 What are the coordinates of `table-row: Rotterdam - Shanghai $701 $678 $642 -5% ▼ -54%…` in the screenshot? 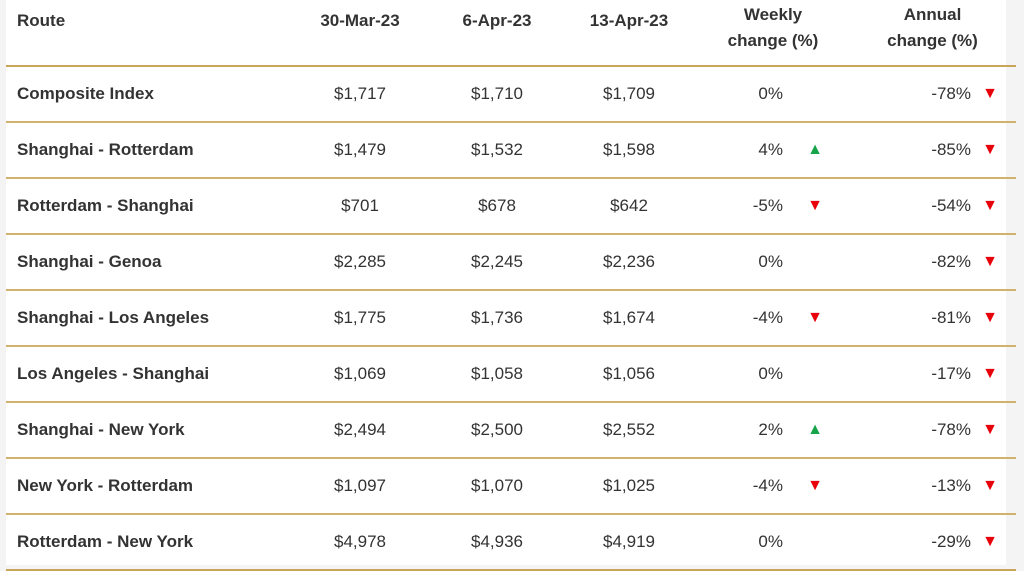 It's located at (511, 206).